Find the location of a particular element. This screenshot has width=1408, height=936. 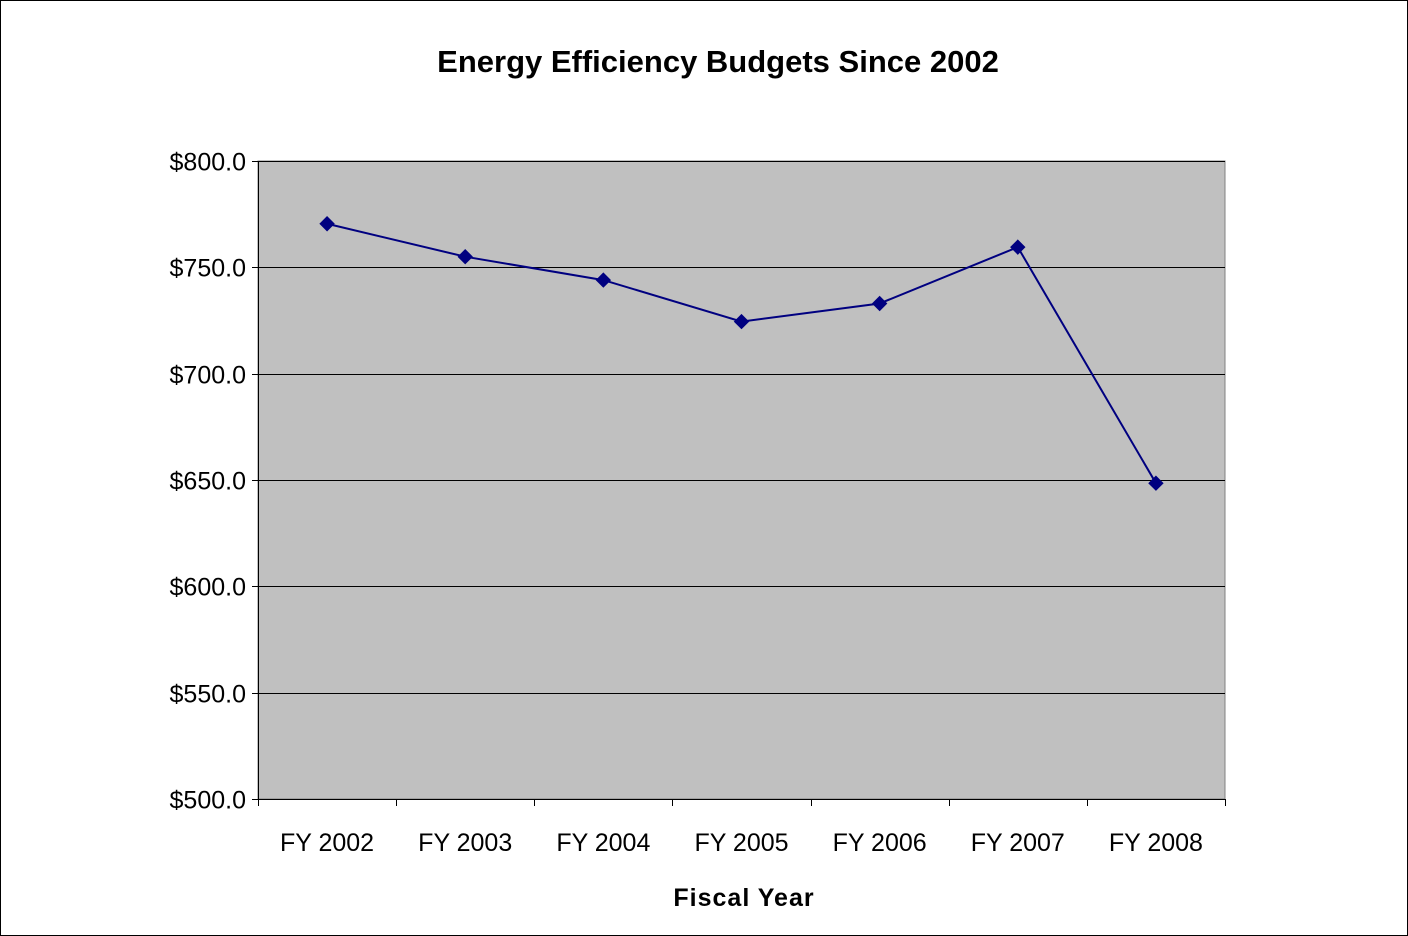

y-tick-label: $800.0 is located at coordinates (208, 163).